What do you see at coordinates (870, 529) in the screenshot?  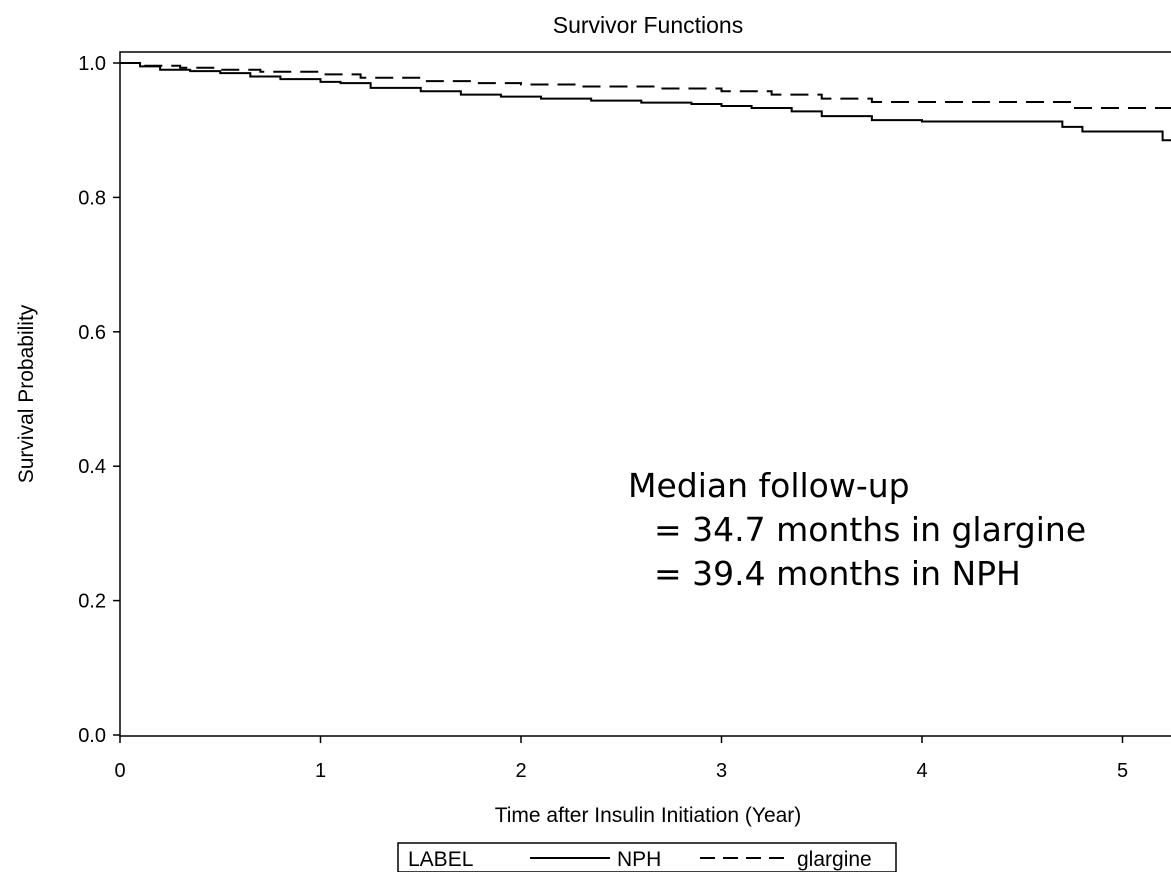 I see `annotation-line-2: = 34.7 months in glargine` at bounding box center [870, 529].